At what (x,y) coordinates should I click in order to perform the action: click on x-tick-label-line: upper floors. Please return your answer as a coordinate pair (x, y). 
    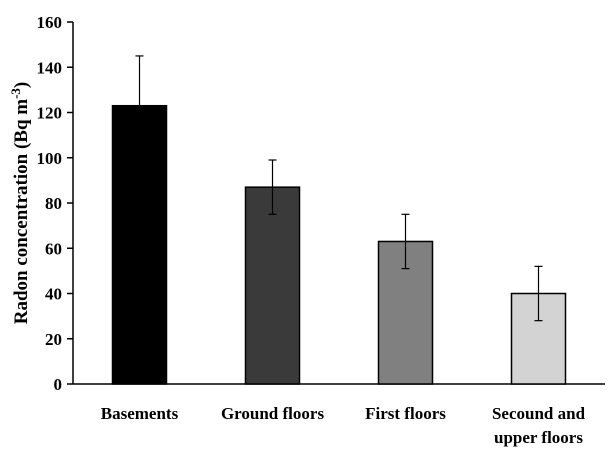
    Looking at the image, I should click on (538, 437).